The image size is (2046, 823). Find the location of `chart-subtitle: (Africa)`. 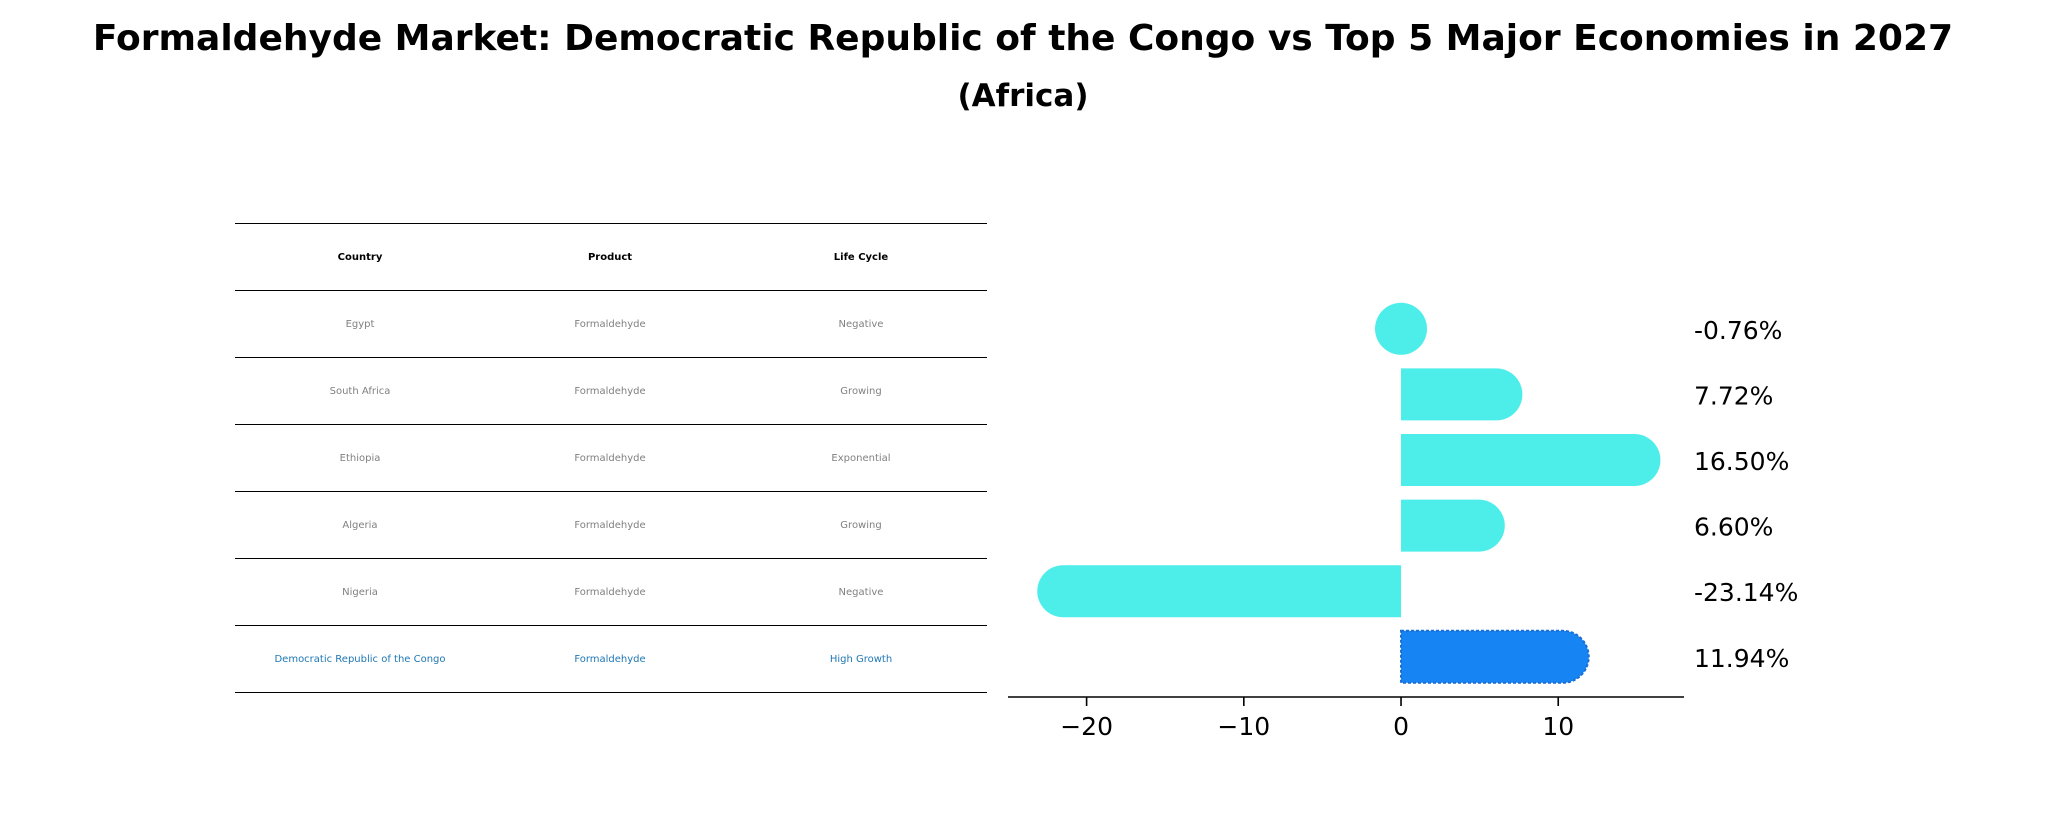

chart-subtitle: (Africa) is located at coordinates (1023, 96).